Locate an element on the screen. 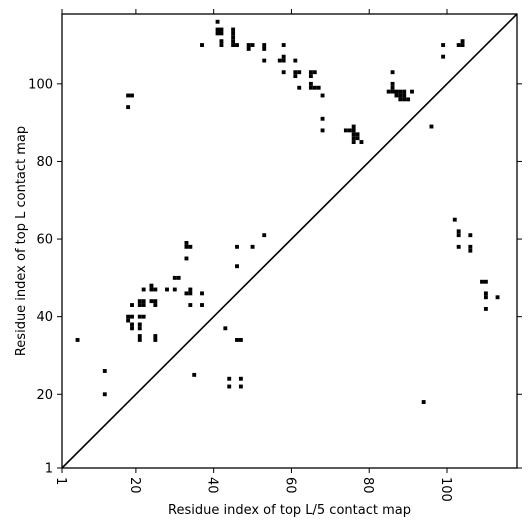  x-tick-label: 100 is located at coordinates (445, 489).